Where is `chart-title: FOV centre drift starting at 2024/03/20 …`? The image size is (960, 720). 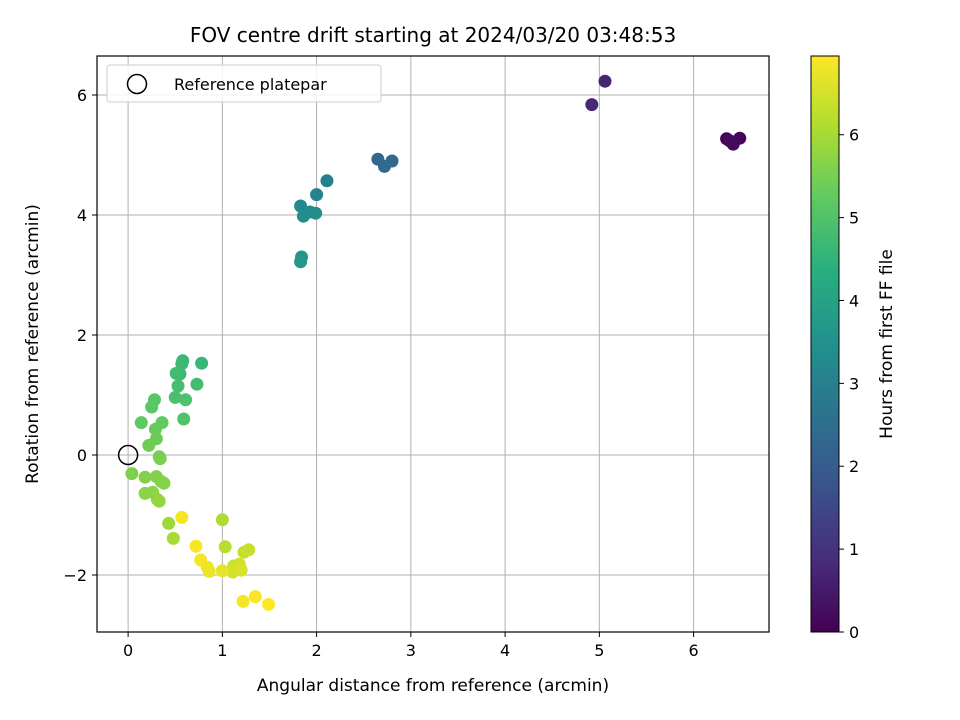
chart-title: FOV centre drift starting at 2024/03/20 … is located at coordinates (433, 35).